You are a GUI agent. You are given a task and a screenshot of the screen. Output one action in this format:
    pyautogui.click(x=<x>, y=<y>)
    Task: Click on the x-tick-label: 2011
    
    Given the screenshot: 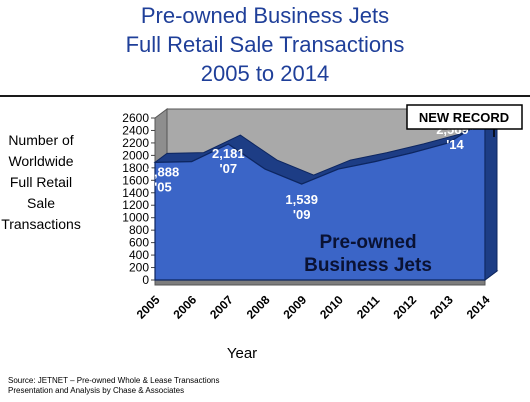 What is the action you would take?
    pyautogui.click(x=368, y=307)
    